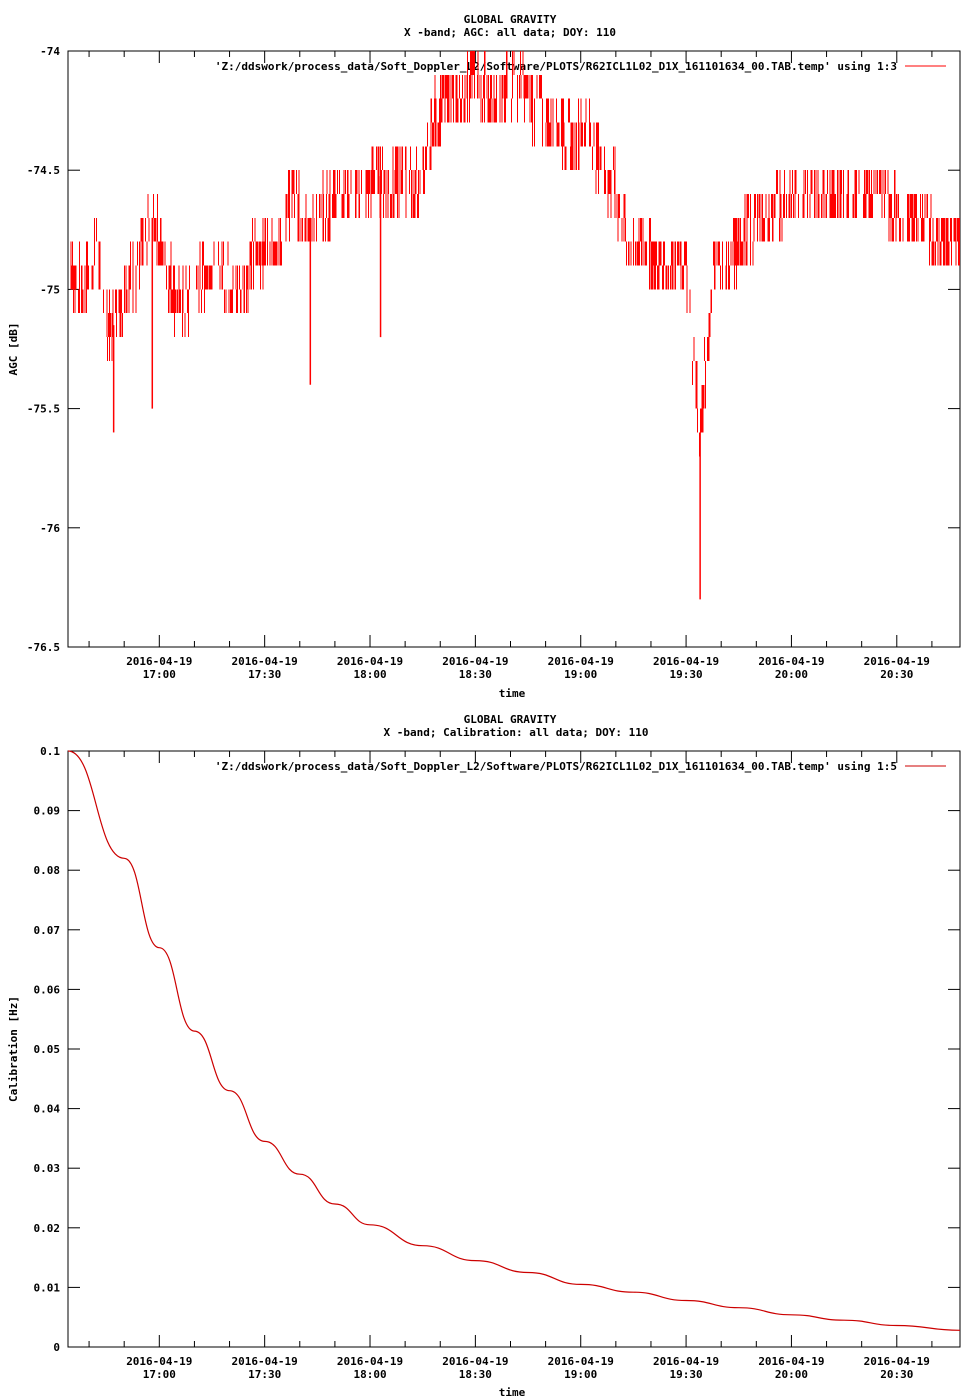 The width and height of the screenshot is (980, 1400). Describe the element at coordinates (13, 1049) in the screenshot. I see `calibration-y-axis-label: Calibration [Hz]` at that location.